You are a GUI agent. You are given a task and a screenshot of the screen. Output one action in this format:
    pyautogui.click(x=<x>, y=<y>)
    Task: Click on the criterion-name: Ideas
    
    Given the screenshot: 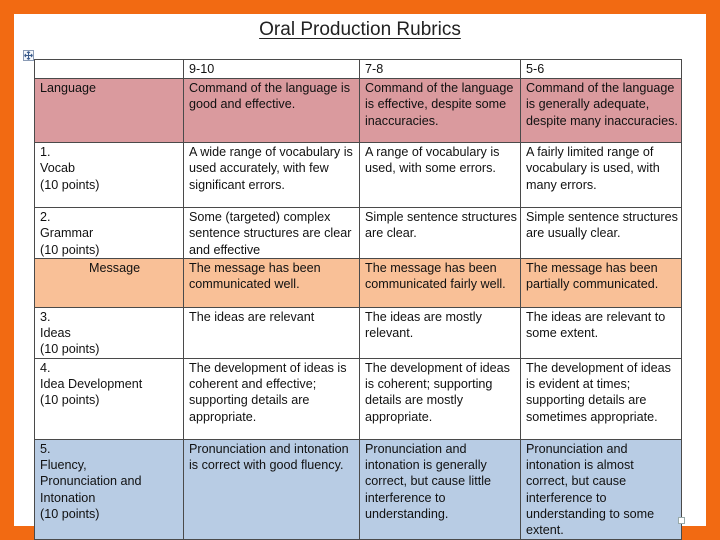 What is the action you would take?
    pyautogui.click(x=55, y=333)
    